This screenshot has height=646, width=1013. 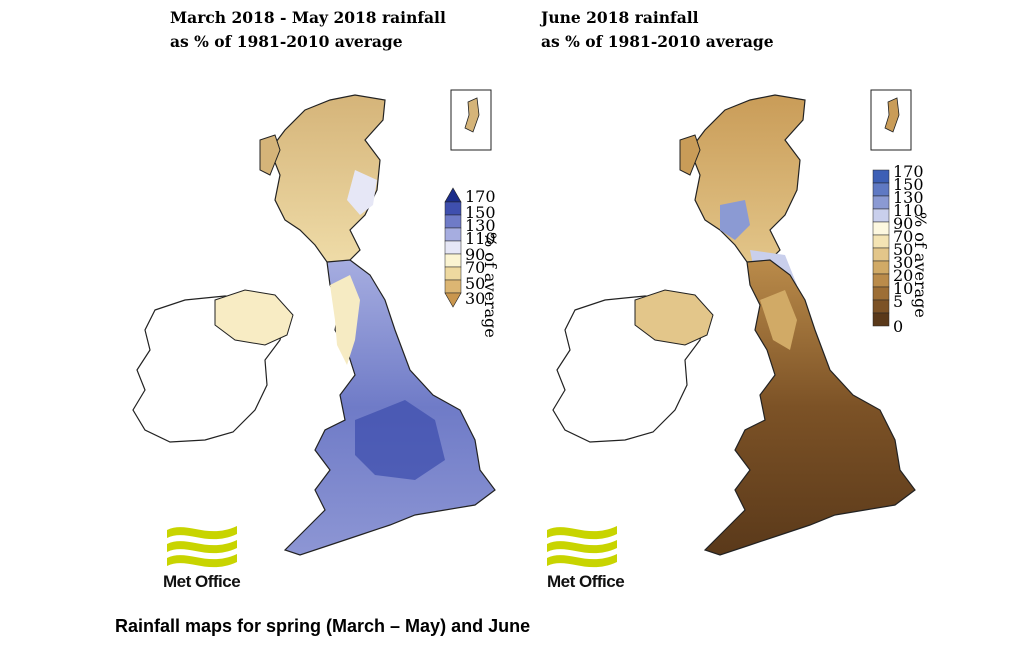 I want to click on spring-title-line1: March 2018 - May 2018 rainfall, so click(x=308, y=17).